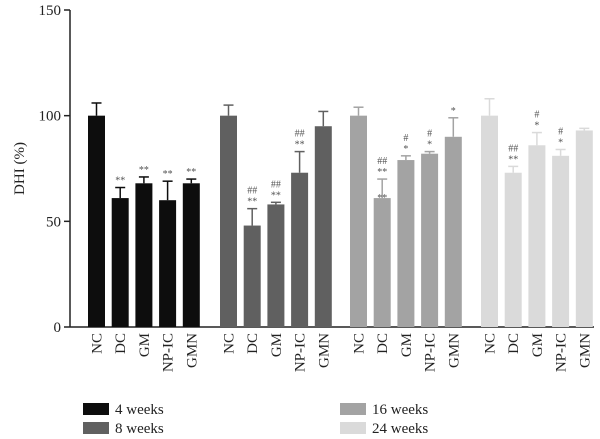  Describe the element at coordinates (50, 11) in the screenshot. I see `y-tick-label: 150` at that location.